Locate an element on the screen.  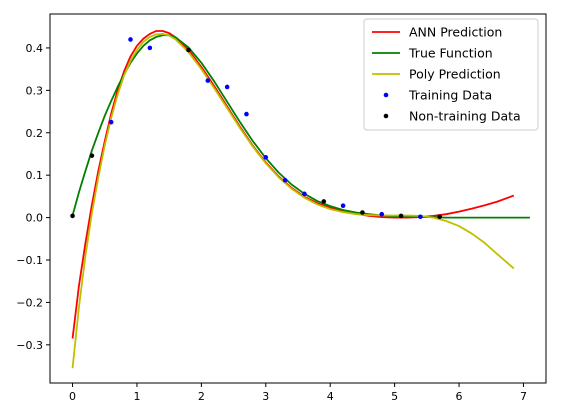
x-tick-label: 1 is located at coordinates (136, 396).